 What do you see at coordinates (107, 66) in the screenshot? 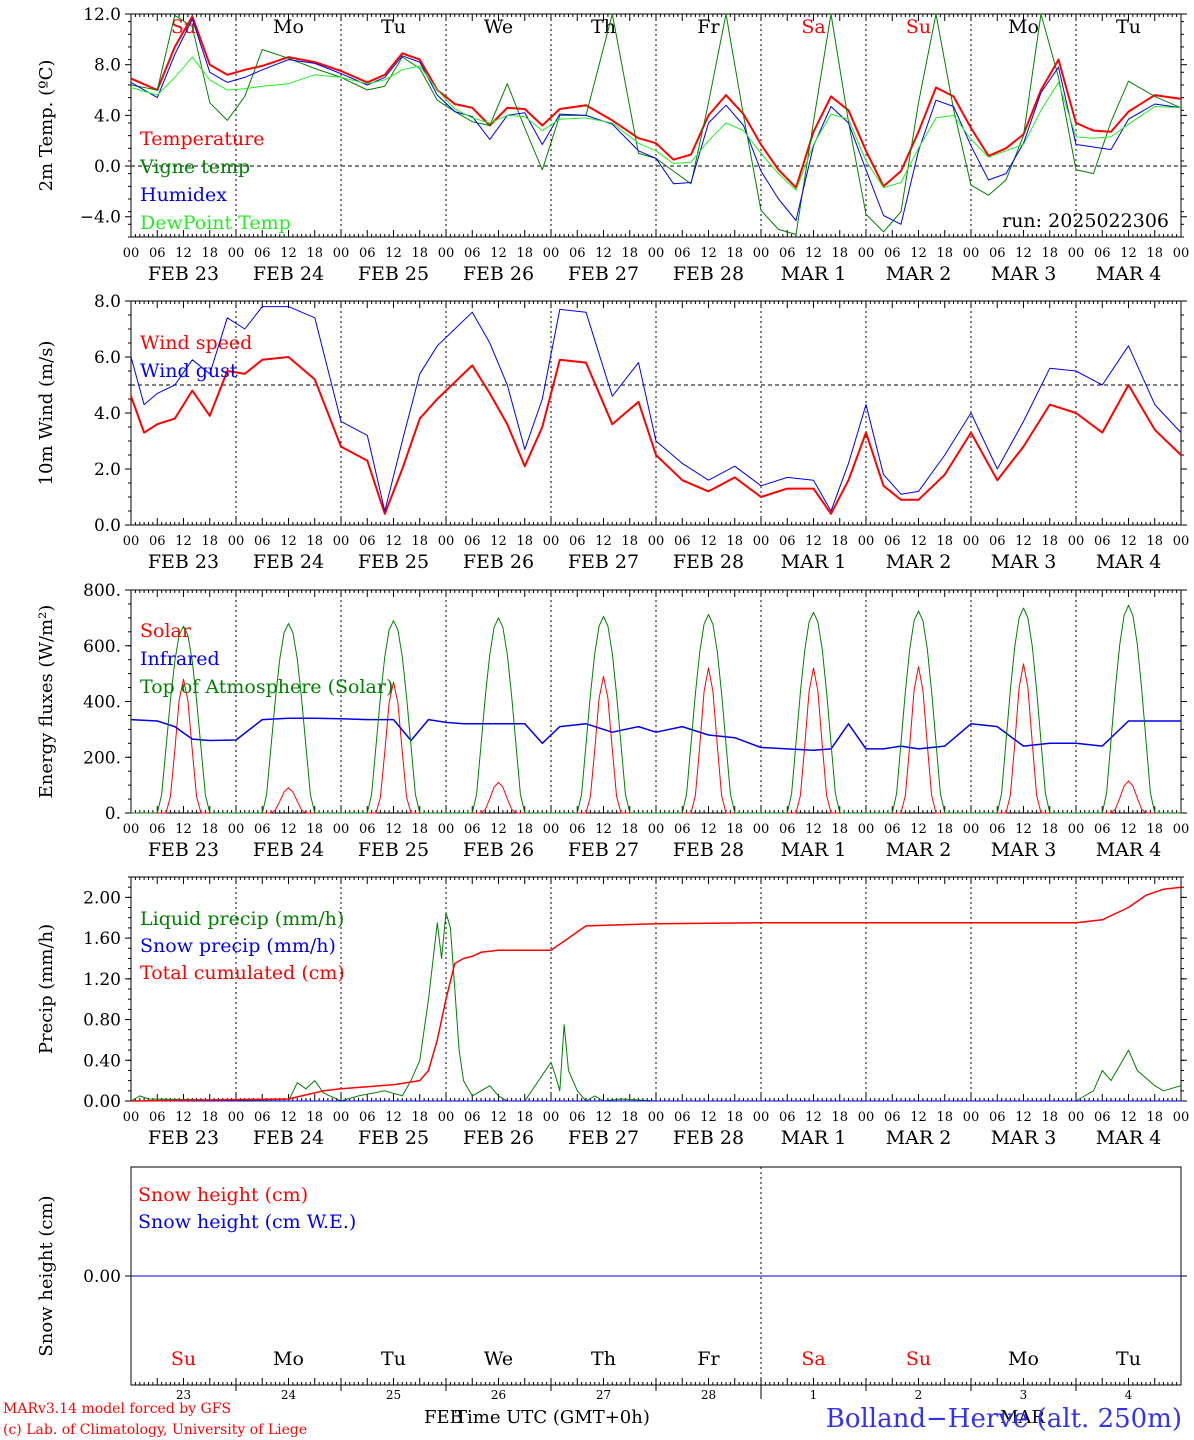
I see `y-tick-label: 8.0` at bounding box center [107, 66].